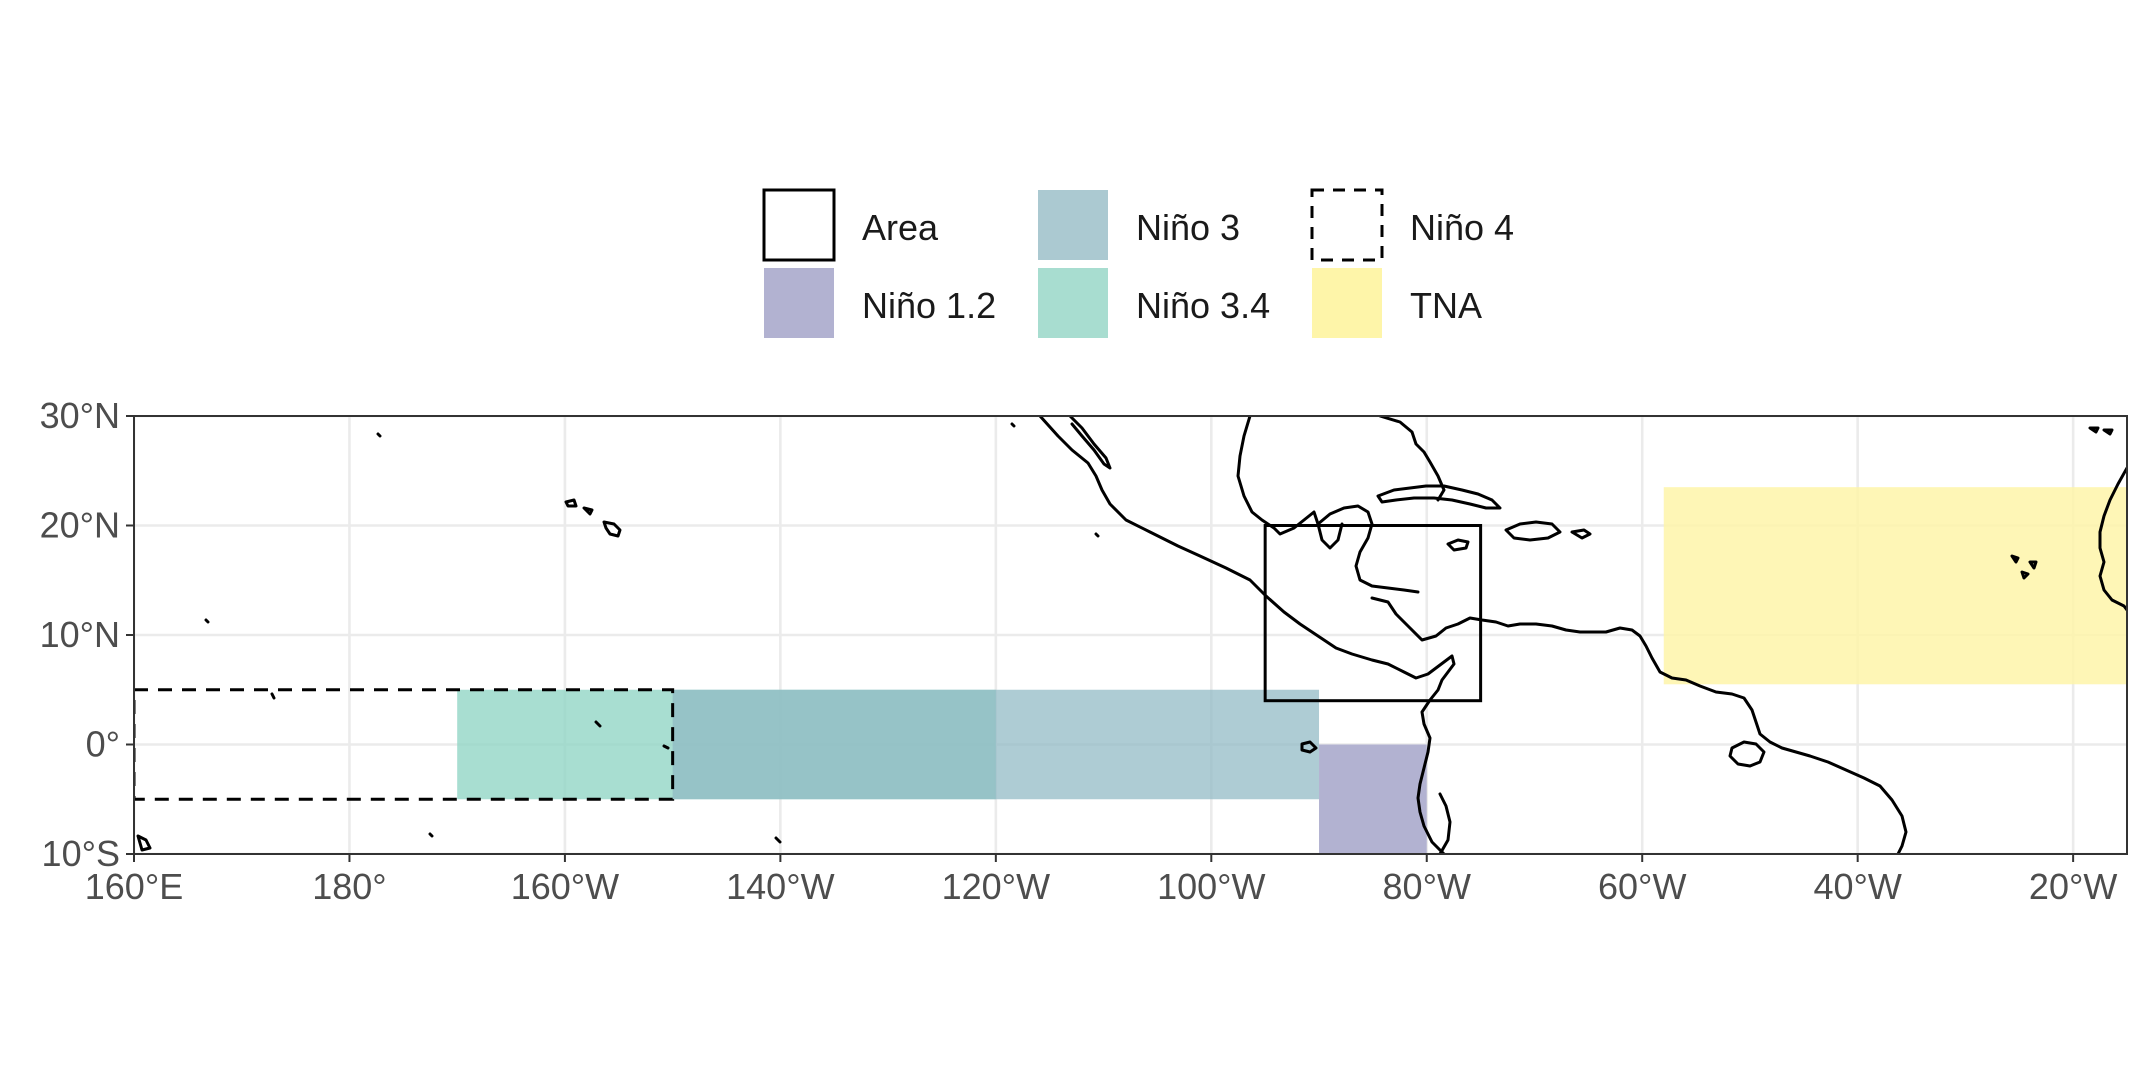 Image resolution: width=2141 pixels, height=1070 pixels. Describe the element at coordinates (1533, 531) in the screenshot. I see `coastline-hispaniola` at that location.